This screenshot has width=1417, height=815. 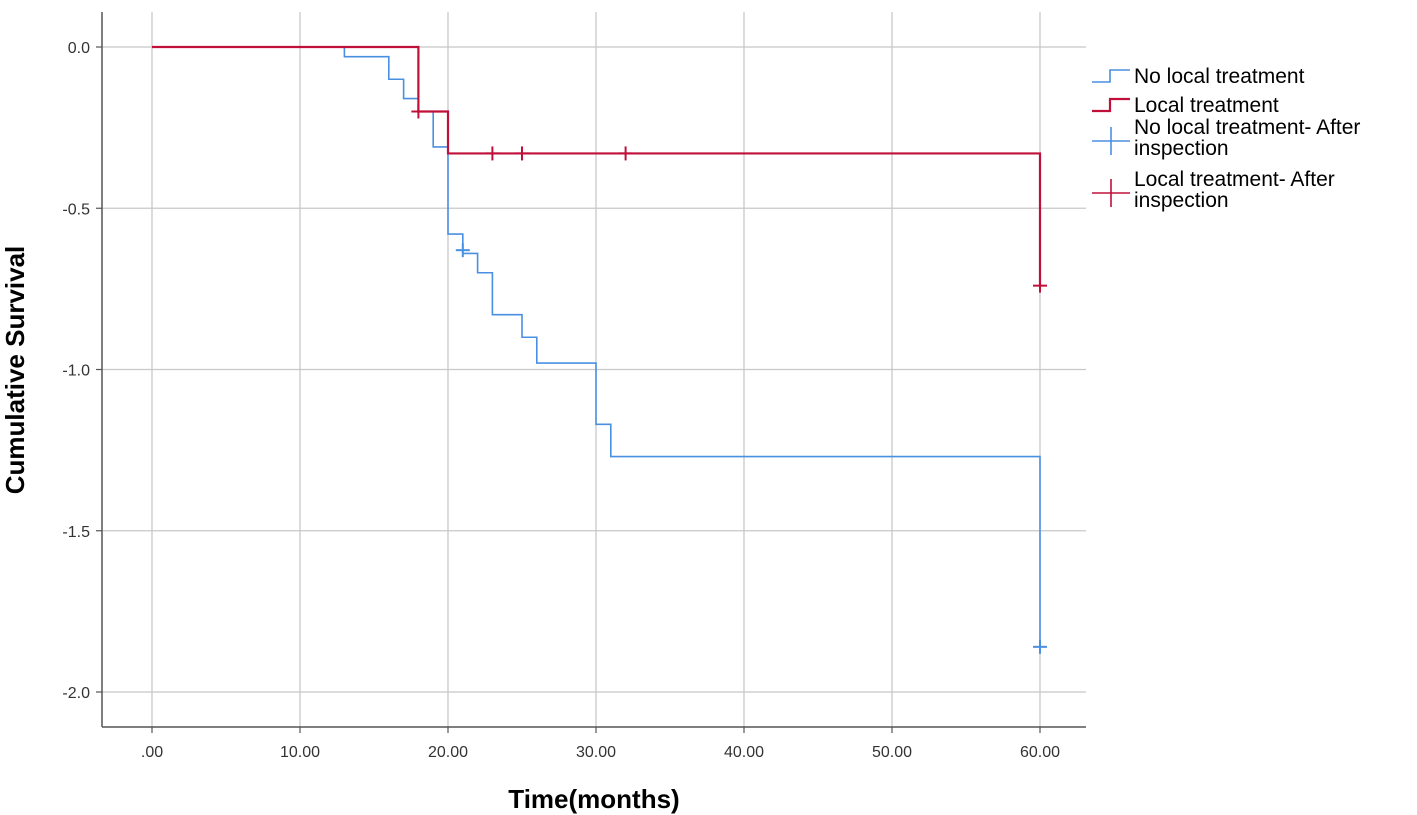 What do you see at coordinates (892, 752) in the screenshot?
I see `x-tick-label: 50.00` at bounding box center [892, 752].